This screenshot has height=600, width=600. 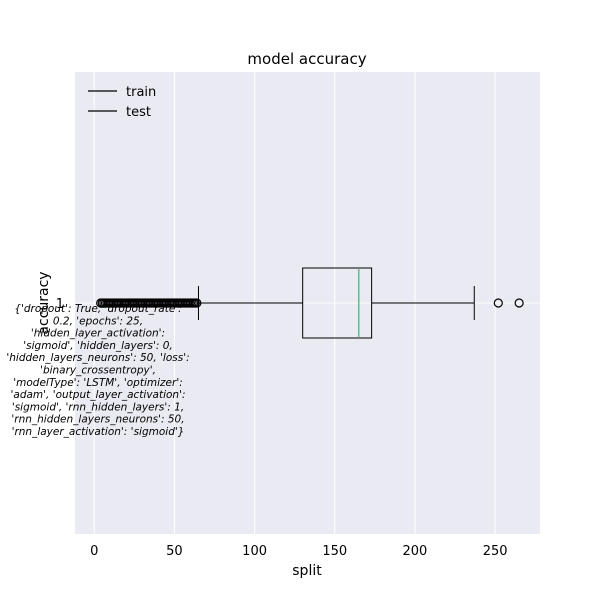 What do you see at coordinates (307, 571) in the screenshot?
I see `x-axis-label: split` at bounding box center [307, 571].